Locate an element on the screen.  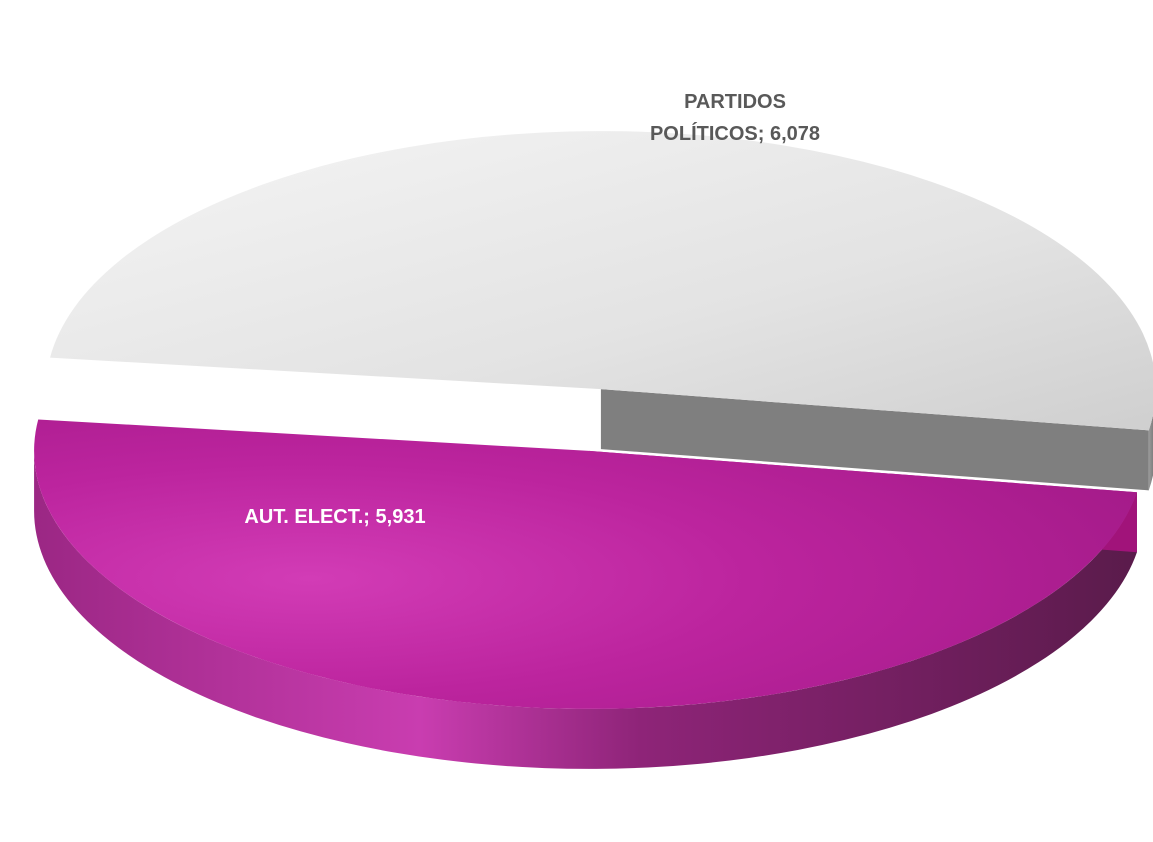
pie-slice-side is located at coordinates (1150, 453).